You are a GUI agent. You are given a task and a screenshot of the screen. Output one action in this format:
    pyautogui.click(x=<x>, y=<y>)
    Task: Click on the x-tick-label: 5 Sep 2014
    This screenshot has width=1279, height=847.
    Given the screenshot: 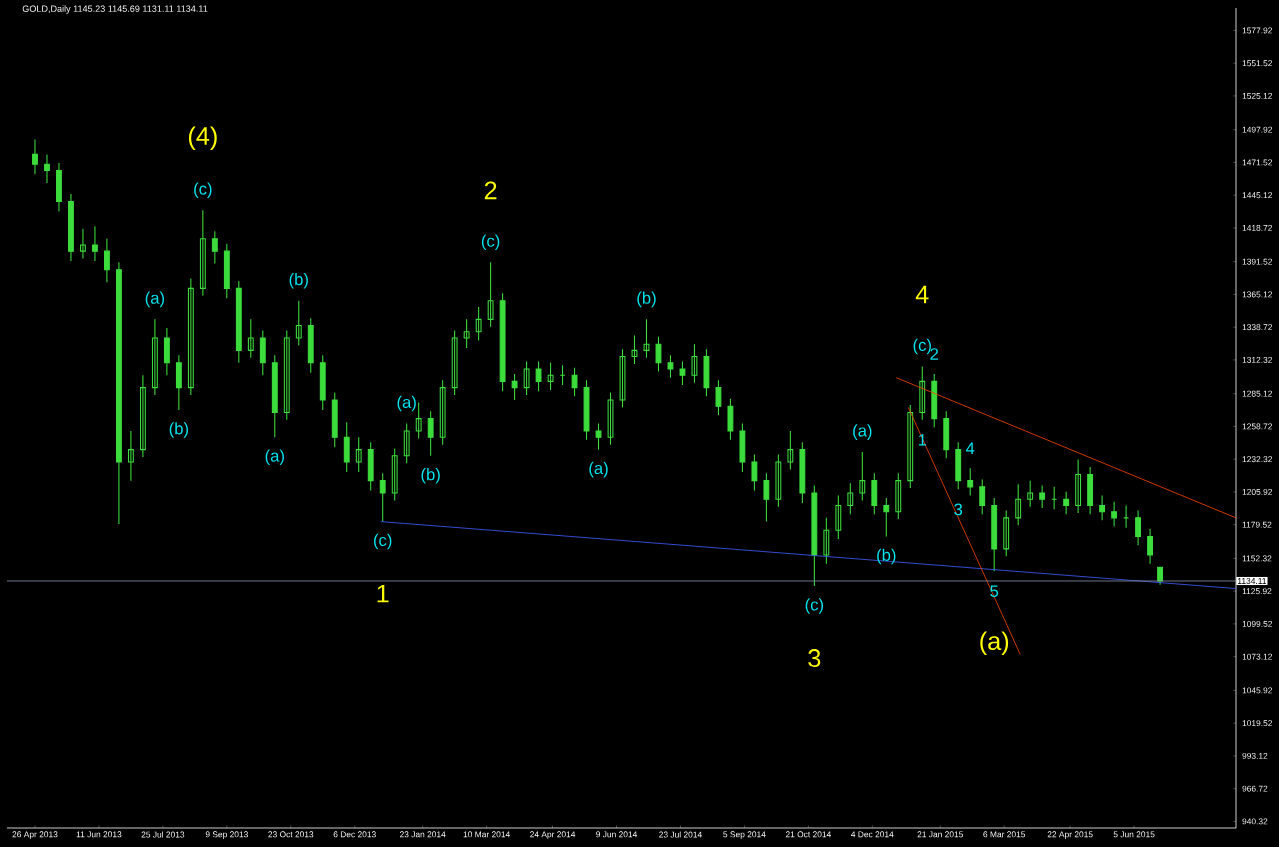 What is the action you would take?
    pyautogui.click(x=744, y=835)
    